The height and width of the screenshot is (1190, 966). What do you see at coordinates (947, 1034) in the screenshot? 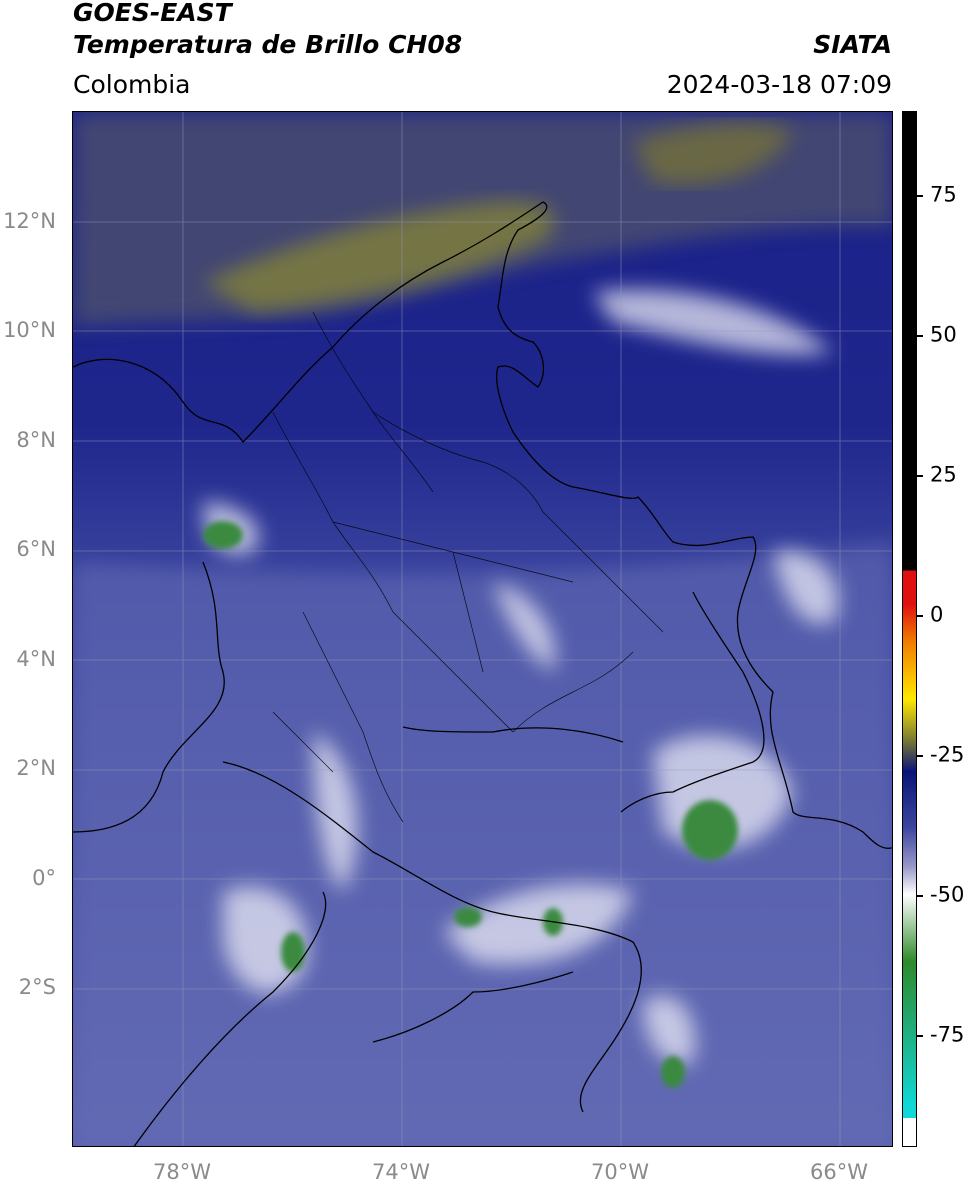
I see `colorbar-tick-label: -75` at bounding box center [947, 1034].